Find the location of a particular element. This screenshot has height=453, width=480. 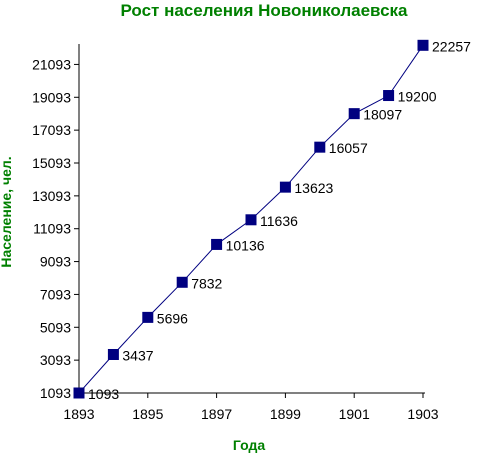

data-label: 18097 is located at coordinates (382, 115).